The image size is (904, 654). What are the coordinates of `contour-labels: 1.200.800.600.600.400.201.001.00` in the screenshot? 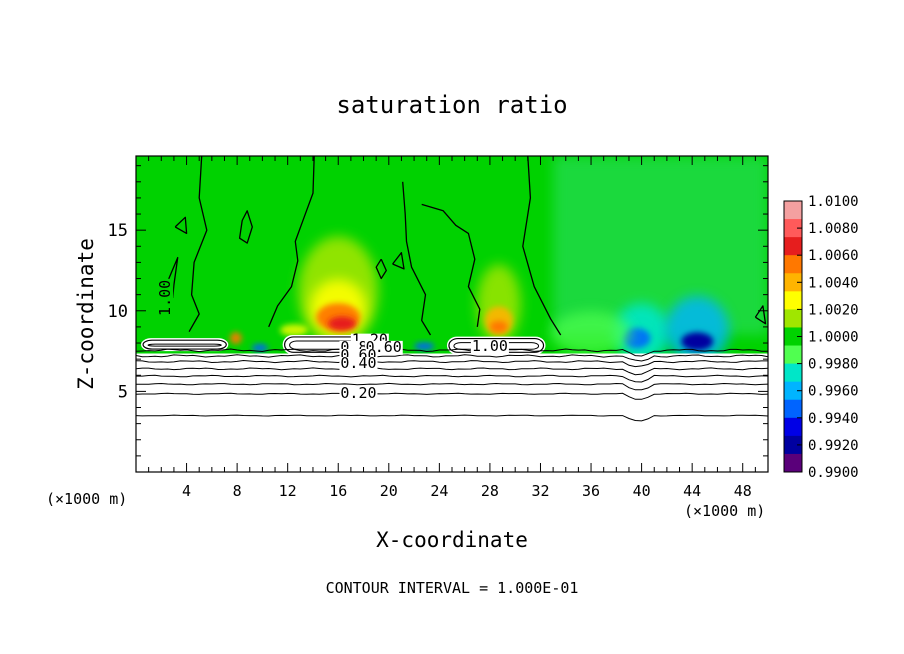 It's located at (332, 340).